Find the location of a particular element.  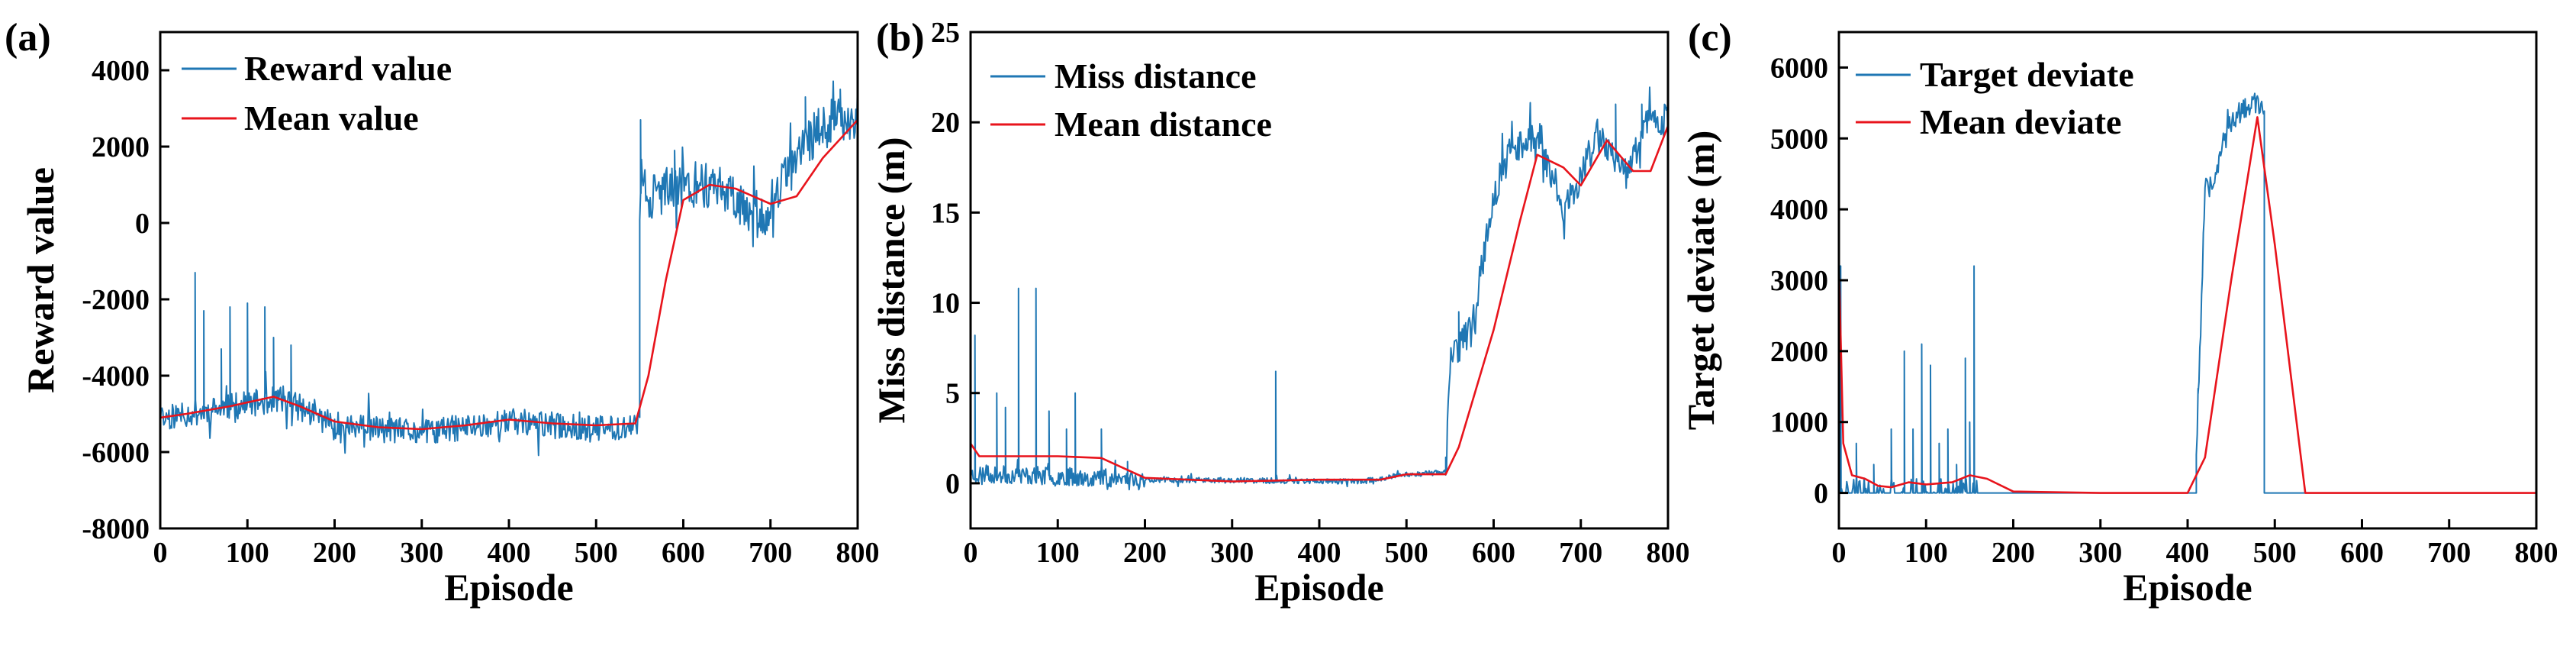

panel-c-xlabel: Episode is located at coordinates (2187, 587).